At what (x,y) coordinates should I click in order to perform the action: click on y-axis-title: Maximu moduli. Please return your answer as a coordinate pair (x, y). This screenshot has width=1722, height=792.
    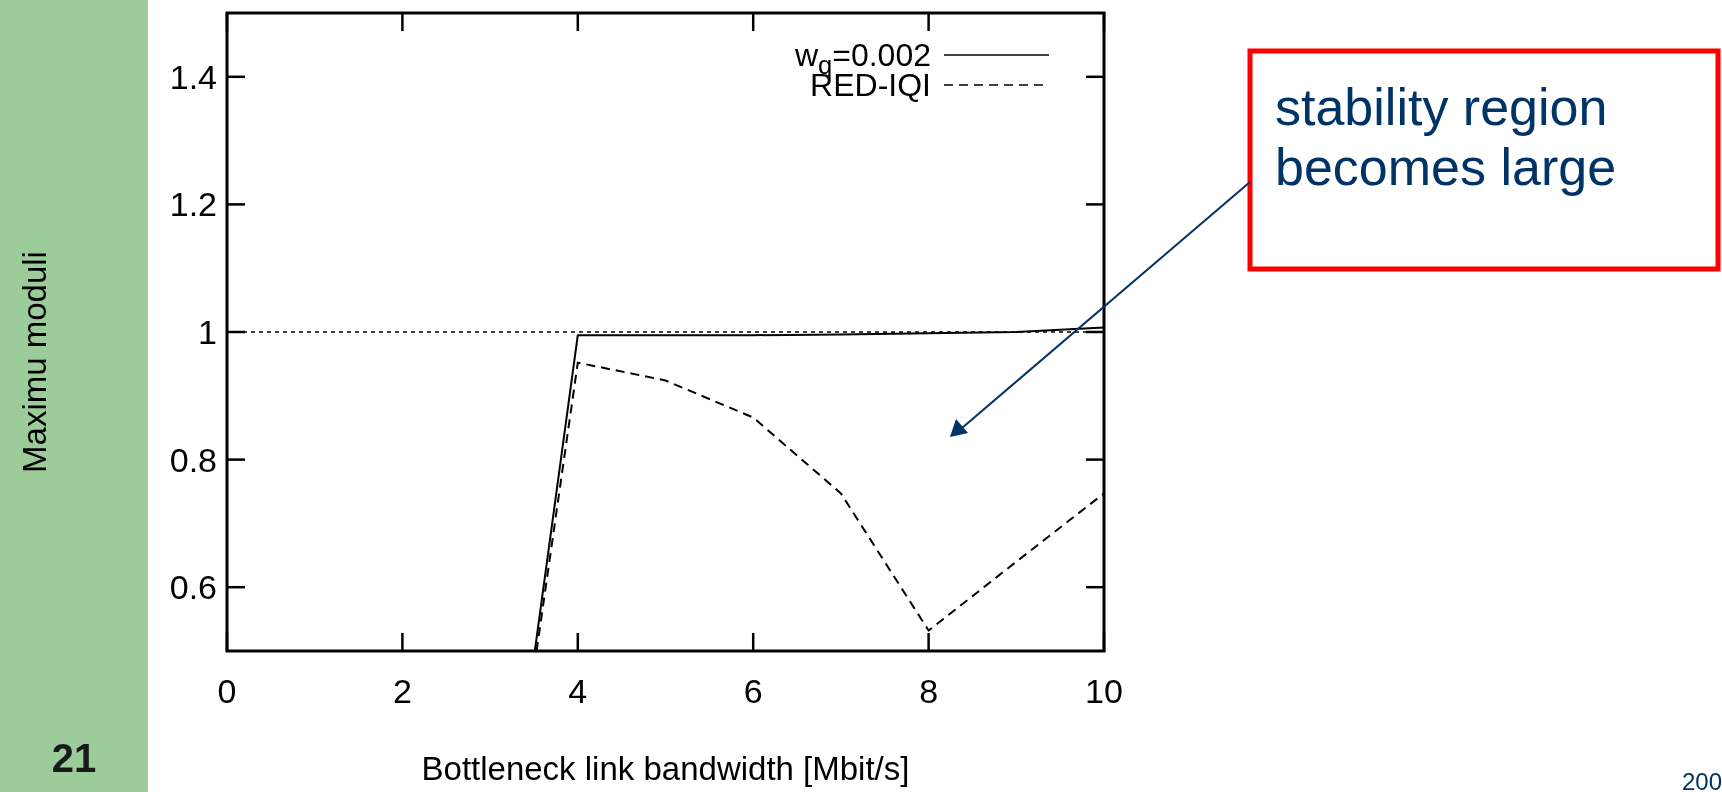
    Looking at the image, I should click on (34, 362).